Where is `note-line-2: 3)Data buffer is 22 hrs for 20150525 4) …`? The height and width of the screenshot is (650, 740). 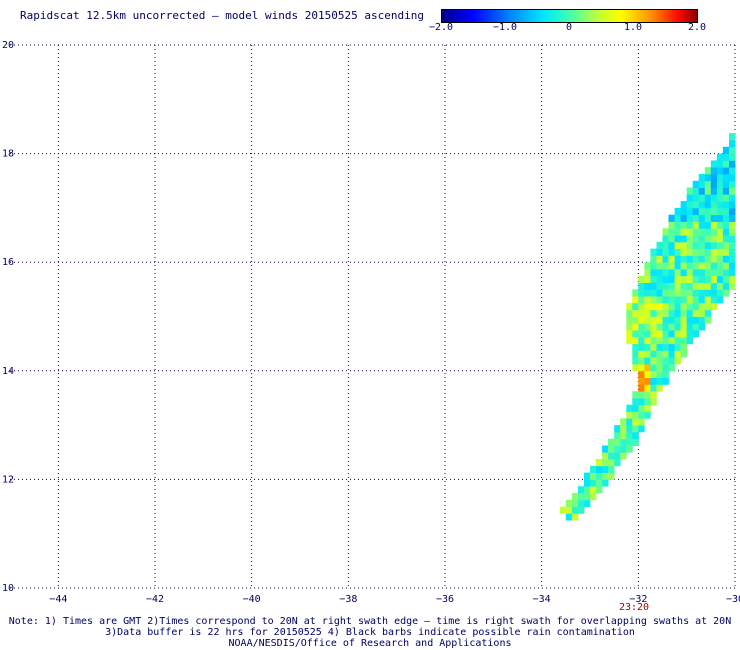
note-line-2: 3)Data buffer is 22 hrs for 20150525 4) … is located at coordinates (370, 632).